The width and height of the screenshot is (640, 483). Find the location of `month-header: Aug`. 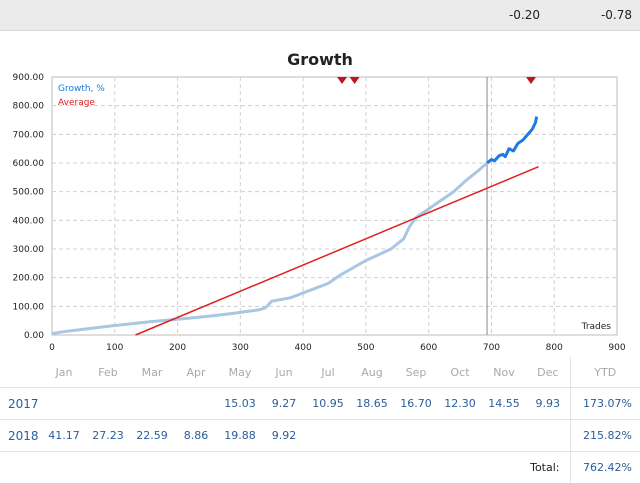

month-header: Aug is located at coordinates (372, 372).